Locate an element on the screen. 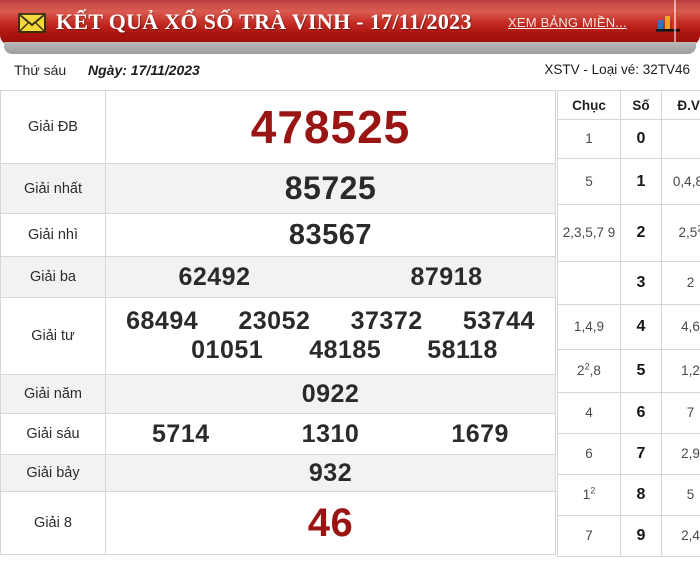 Image resolution: width=700 pixels, height=561 pixels. loto-dvi-cell: 2,52 is located at coordinates (680, 233).